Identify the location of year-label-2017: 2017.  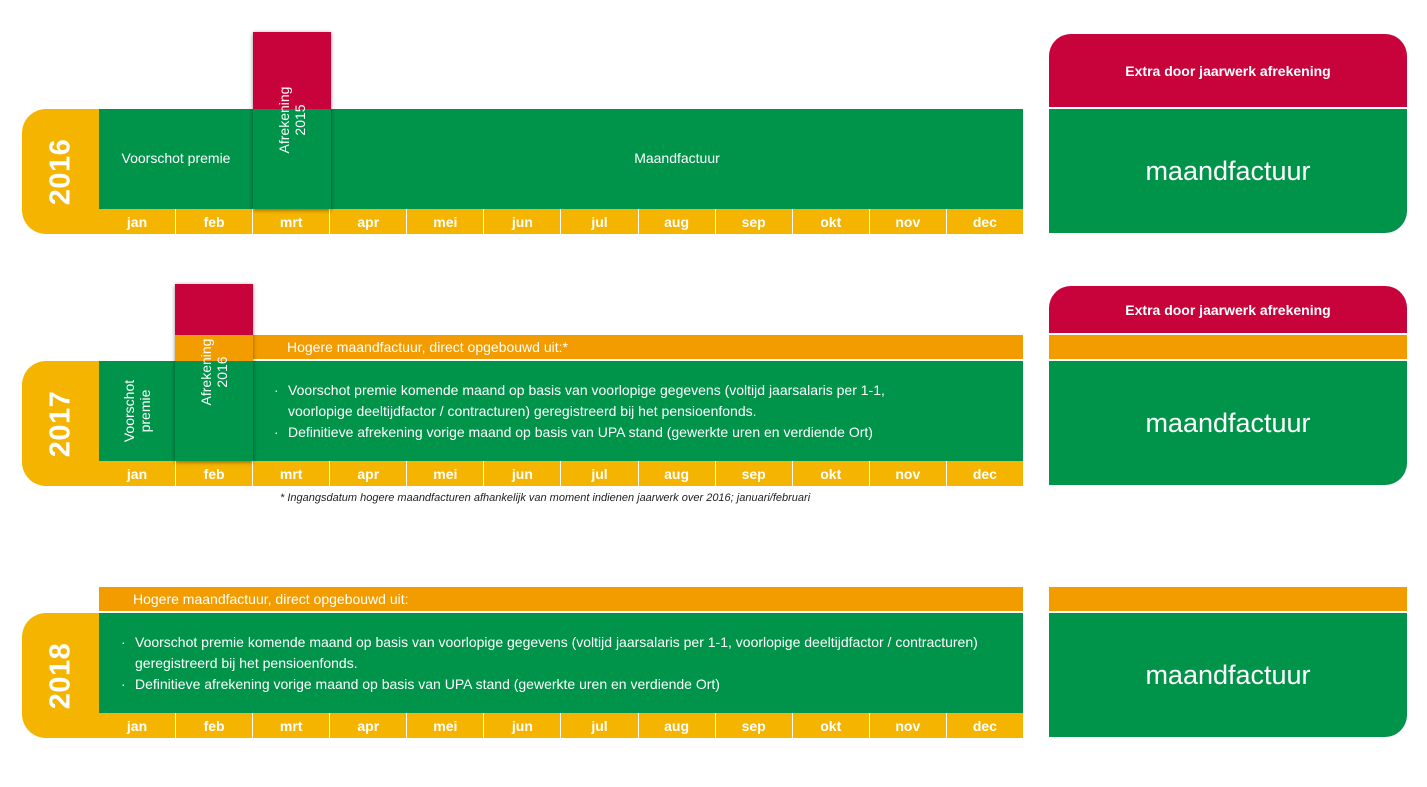
(60, 423).